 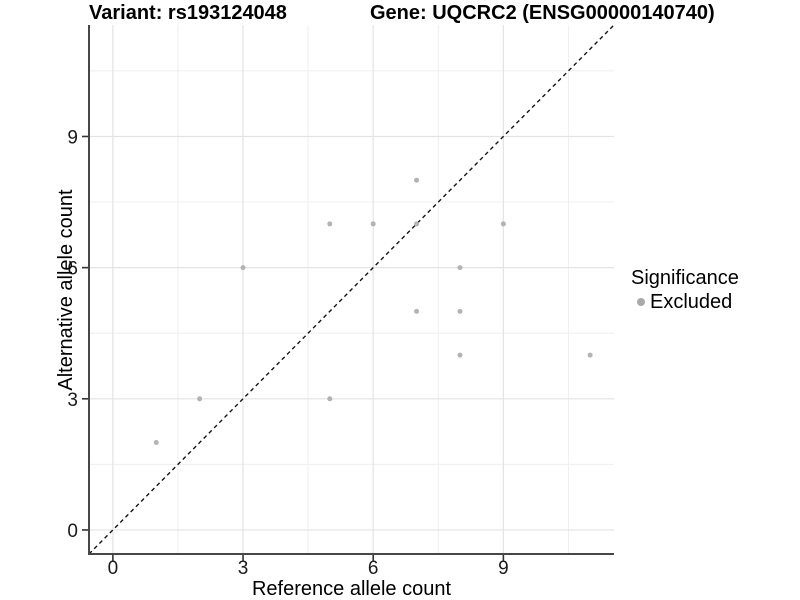 What do you see at coordinates (72, 269) in the screenshot?
I see `y-tick-label: 6` at bounding box center [72, 269].